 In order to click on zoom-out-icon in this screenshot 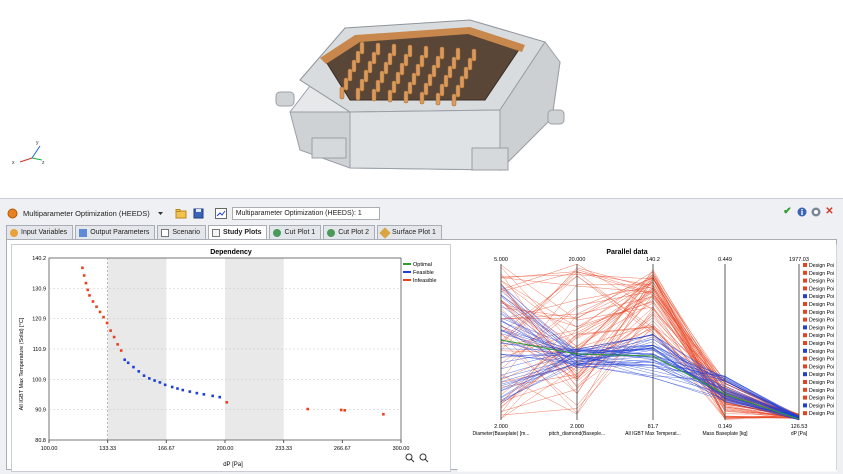, I will do `click(424, 458)`.